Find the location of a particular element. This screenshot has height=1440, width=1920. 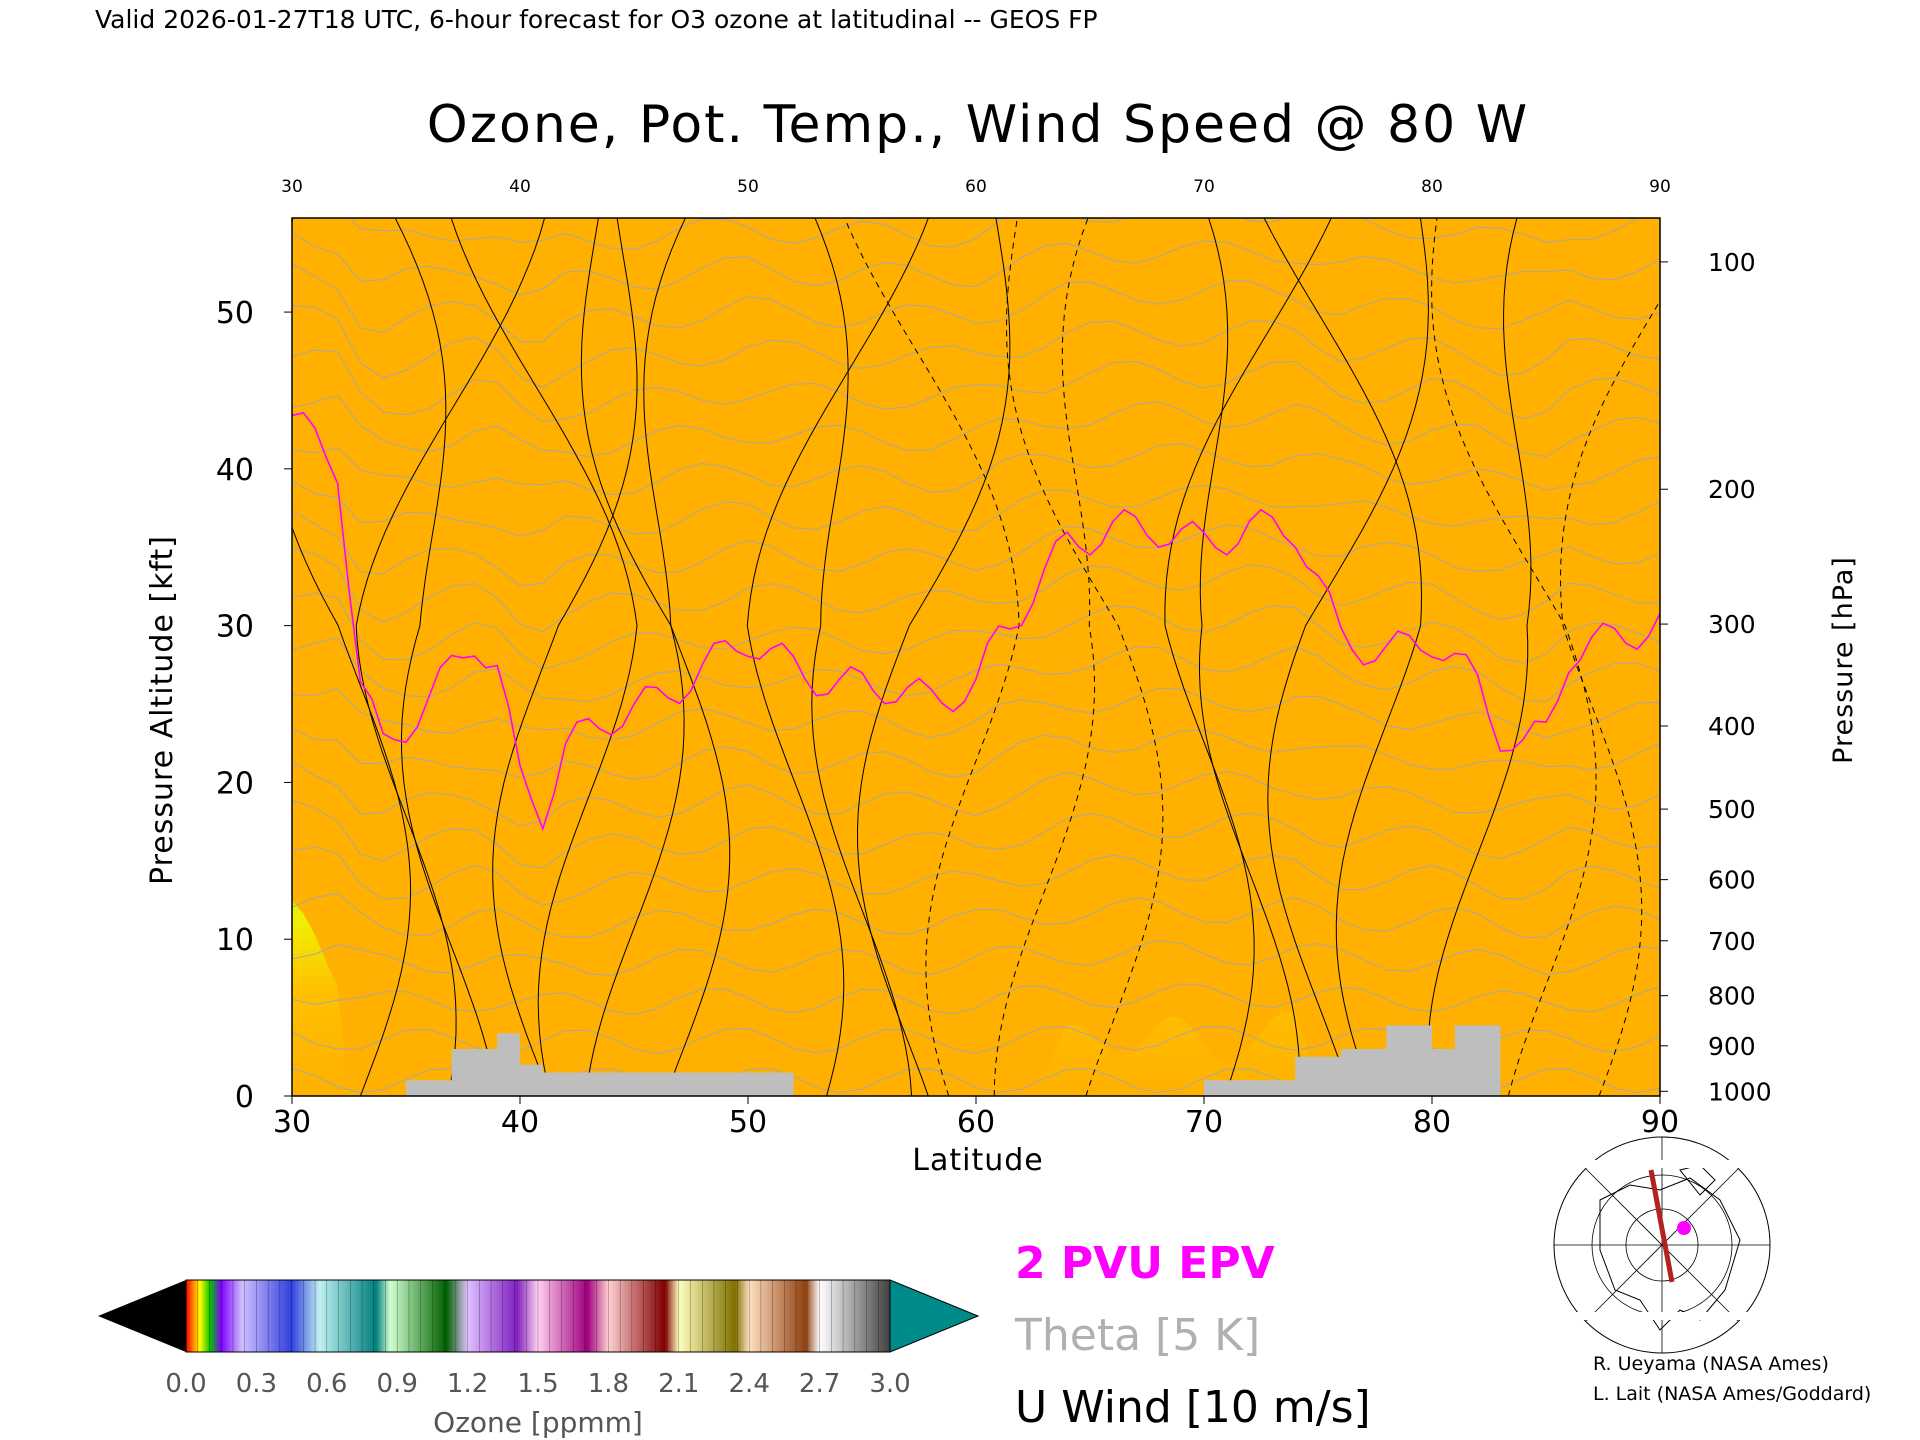

colorbar-tick-label: 0.3 is located at coordinates (256, 1384).